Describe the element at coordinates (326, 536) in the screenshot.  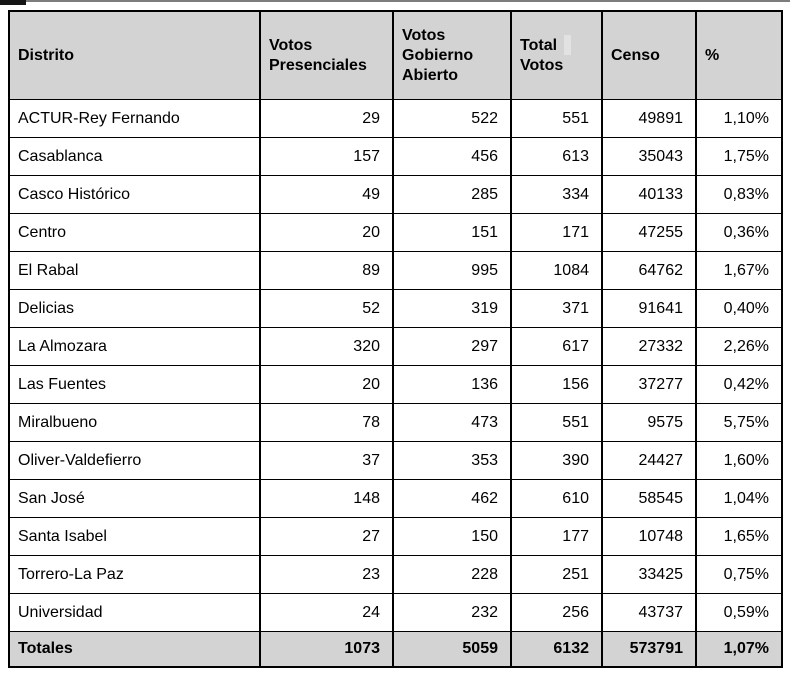
I see `votos-presenciales-cell: 27` at that location.